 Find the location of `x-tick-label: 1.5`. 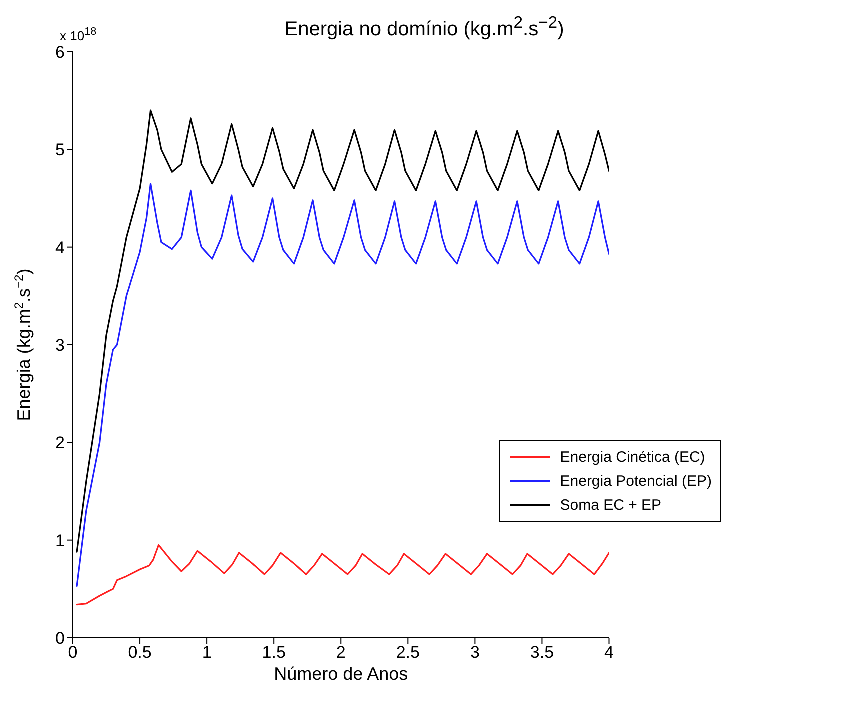

x-tick-label: 1.5 is located at coordinates (274, 652).